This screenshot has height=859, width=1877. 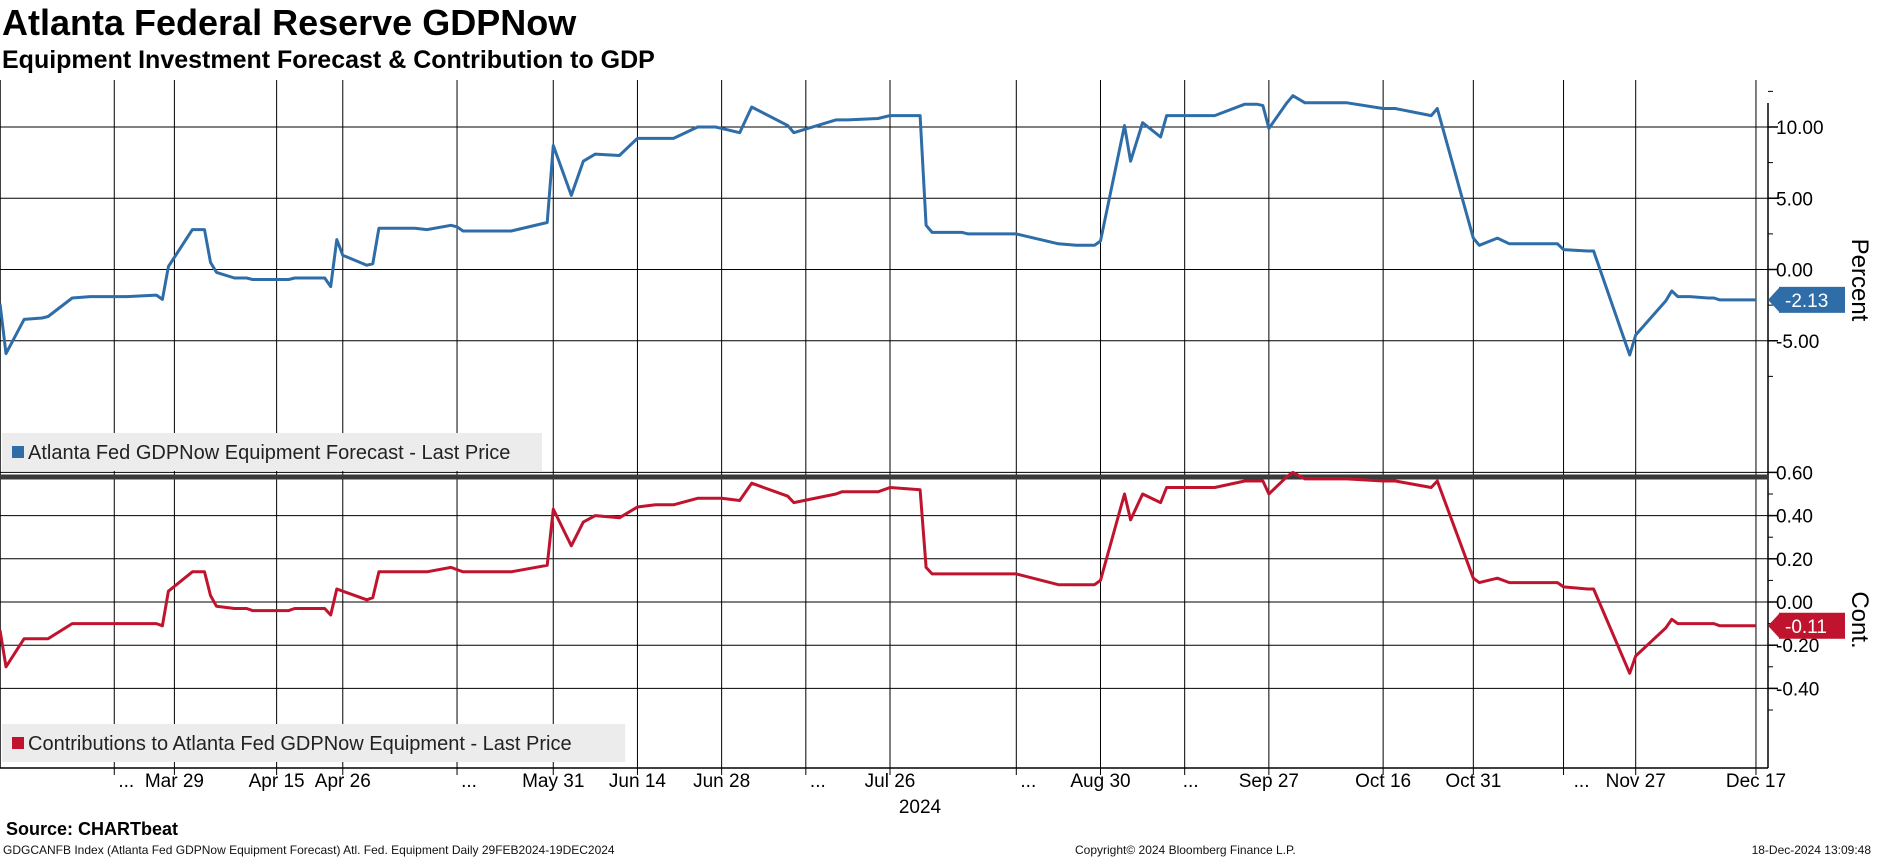 I want to click on x-tick-label: May 31, so click(x=553, y=781).